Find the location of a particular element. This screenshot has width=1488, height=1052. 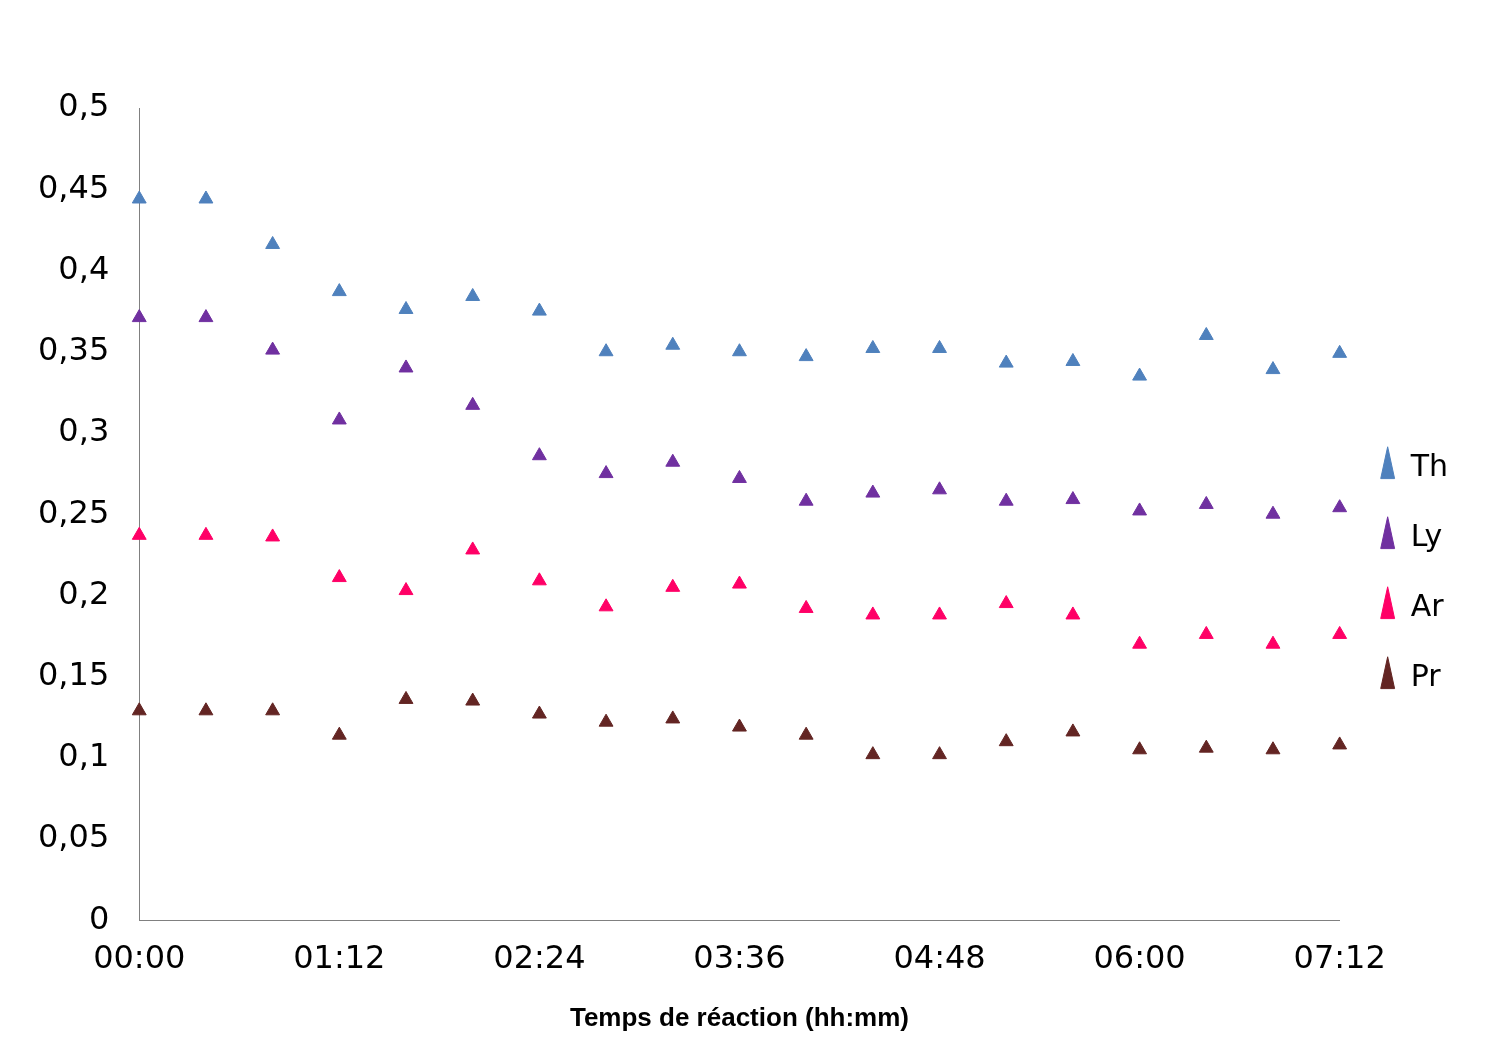

x-tick-label: 06:00 is located at coordinates (1139, 956).